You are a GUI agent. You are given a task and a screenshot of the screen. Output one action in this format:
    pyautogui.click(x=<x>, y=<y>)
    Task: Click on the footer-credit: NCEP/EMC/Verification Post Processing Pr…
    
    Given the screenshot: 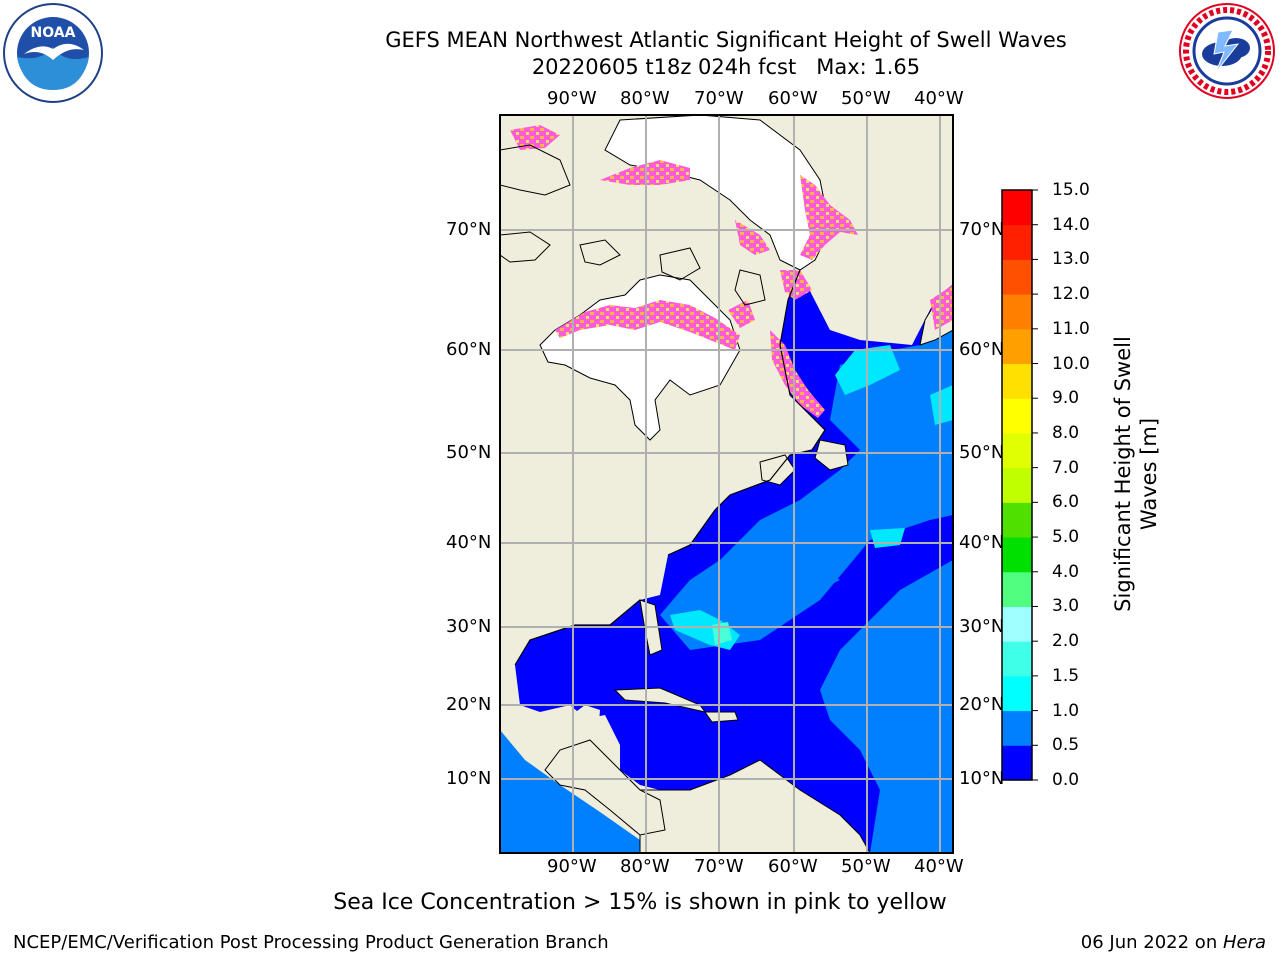 What is the action you would take?
    pyautogui.click(x=311, y=942)
    